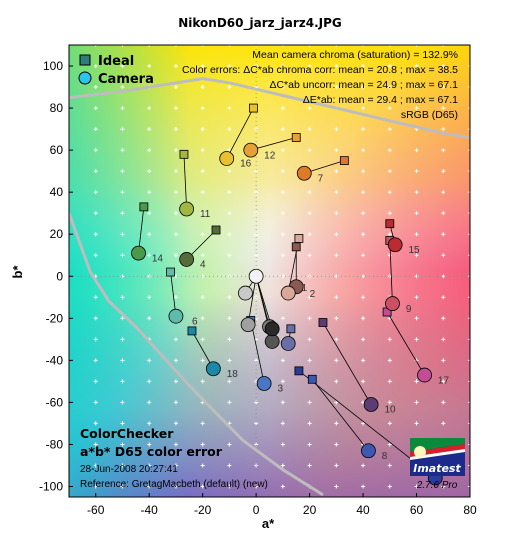  Describe the element at coordinates (55, 444) in the screenshot. I see `y-tick-label: -80` at that location.